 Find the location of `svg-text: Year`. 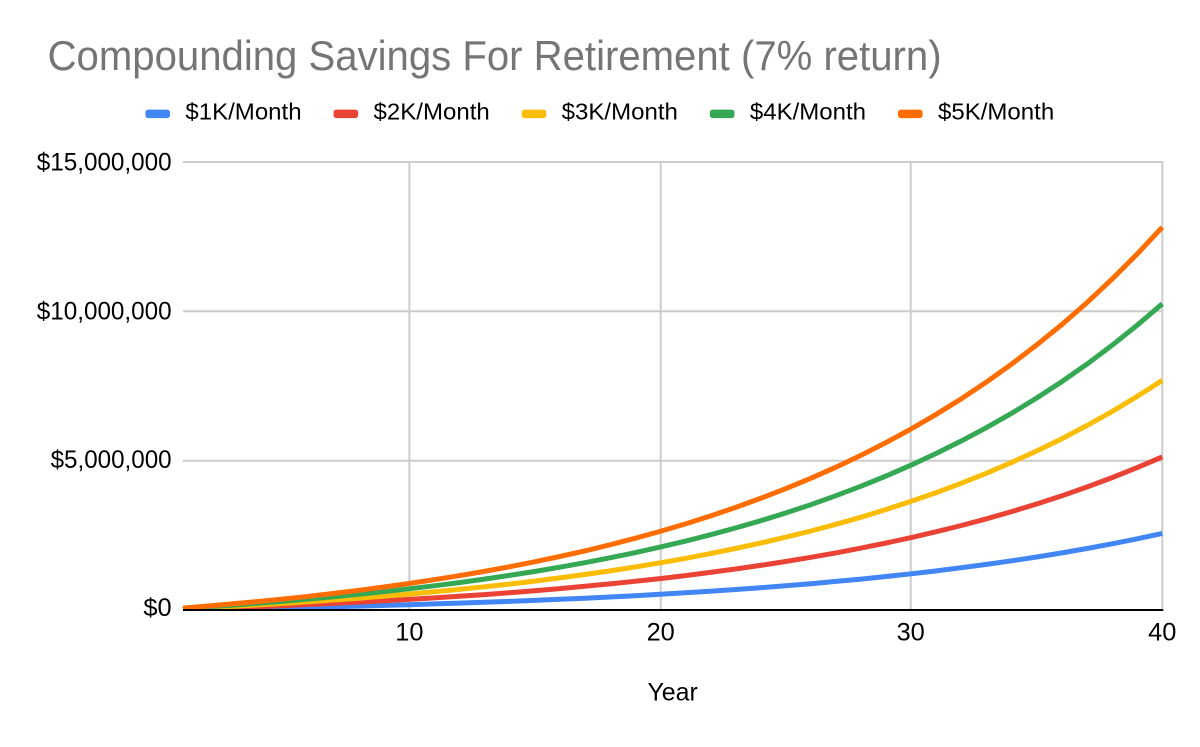

svg-text: Year is located at coordinates (672, 692).